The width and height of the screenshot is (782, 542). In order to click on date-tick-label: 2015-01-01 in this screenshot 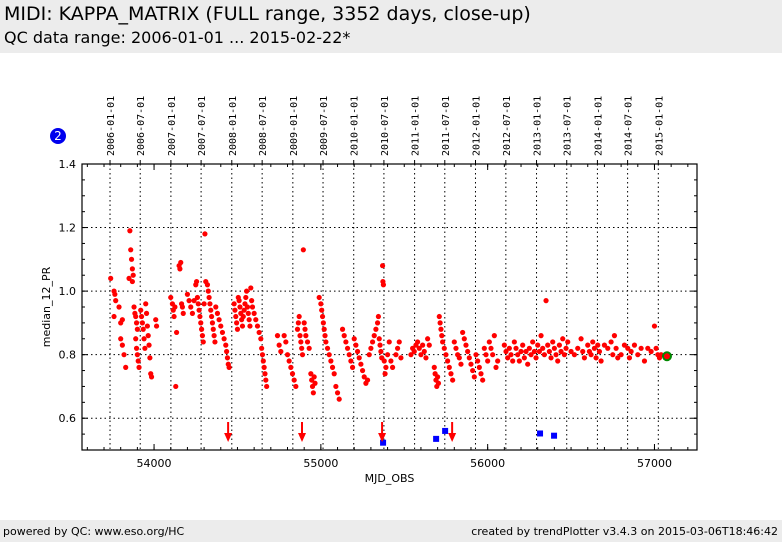, I will do `click(659, 126)`.